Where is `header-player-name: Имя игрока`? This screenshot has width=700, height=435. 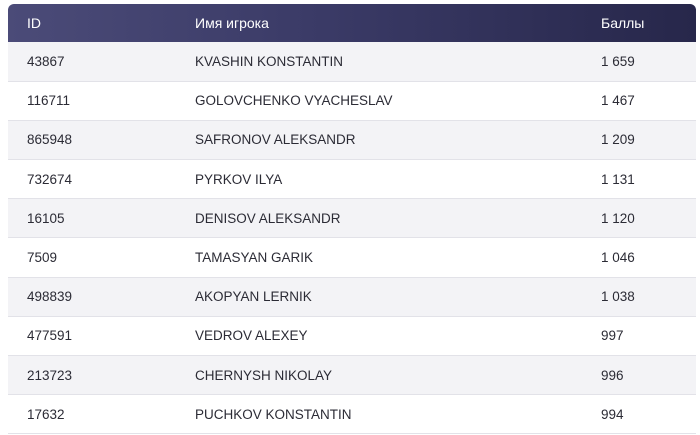 header-player-name: Имя игрока is located at coordinates (232, 23).